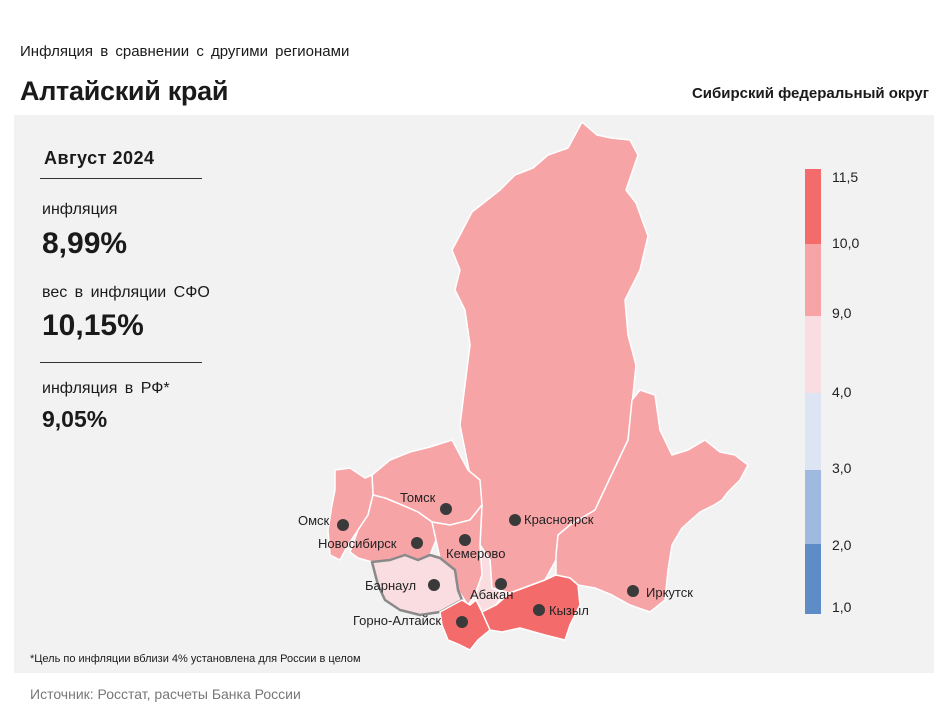 The height and width of the screenshot is (713, 950). I want to click on inflation-label: инфляция, so click(80, 209).